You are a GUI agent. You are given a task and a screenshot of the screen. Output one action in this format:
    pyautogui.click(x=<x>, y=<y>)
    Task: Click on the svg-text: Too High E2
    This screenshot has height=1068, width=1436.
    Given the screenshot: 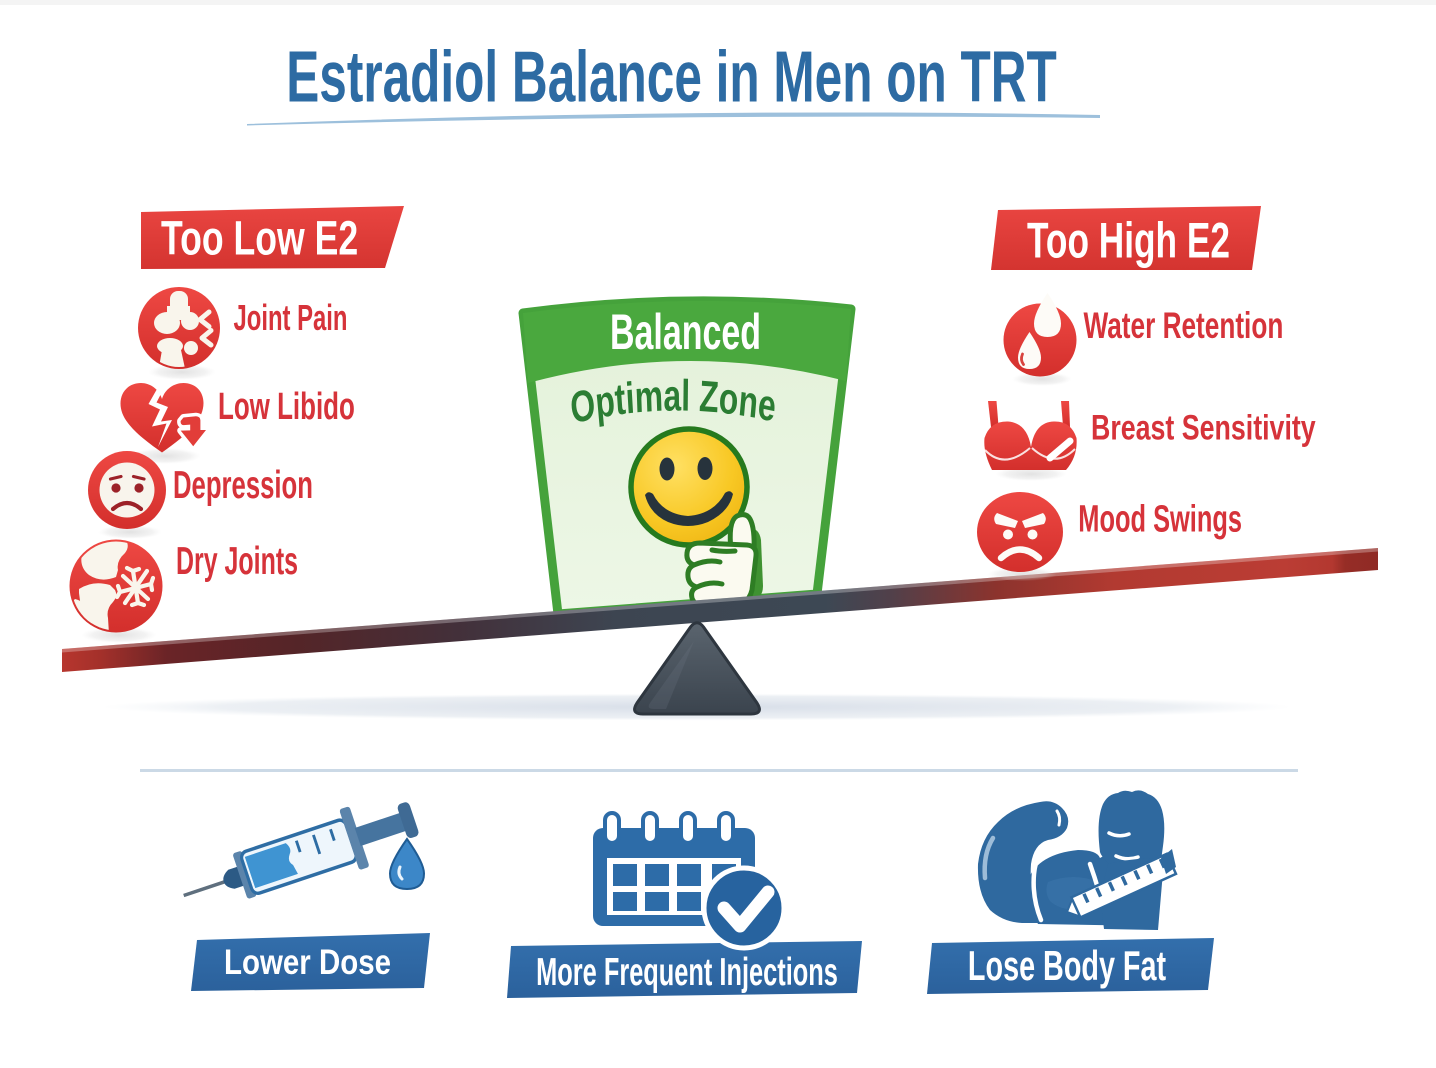 What is the action you would take?
    pyautogui.click(x=1128, y=241)
    